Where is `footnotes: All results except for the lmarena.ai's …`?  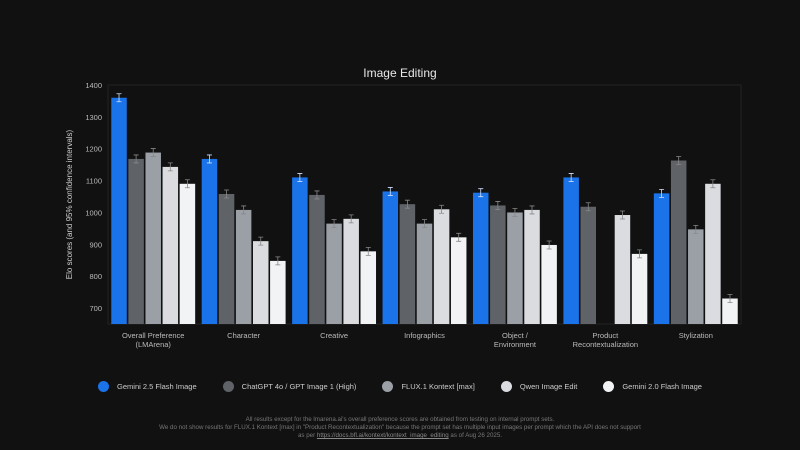
footnotes: All results except for the lmarena.ai's … is located at coordinates (400, 428).